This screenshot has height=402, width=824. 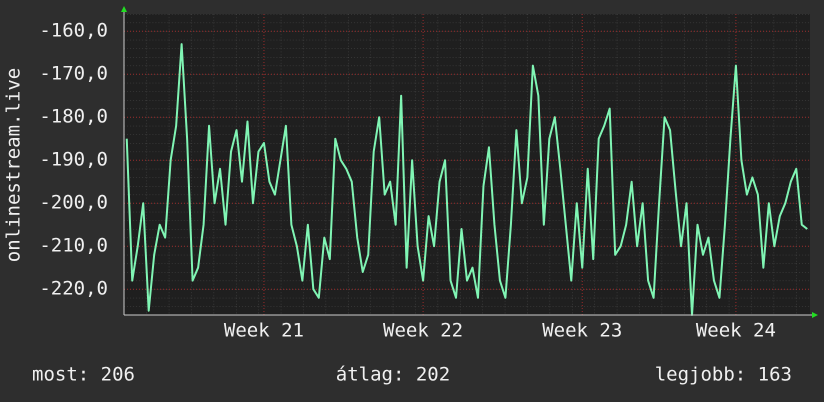 I want to click on y-tick-label: -160,0, so click(x=73, y=31).